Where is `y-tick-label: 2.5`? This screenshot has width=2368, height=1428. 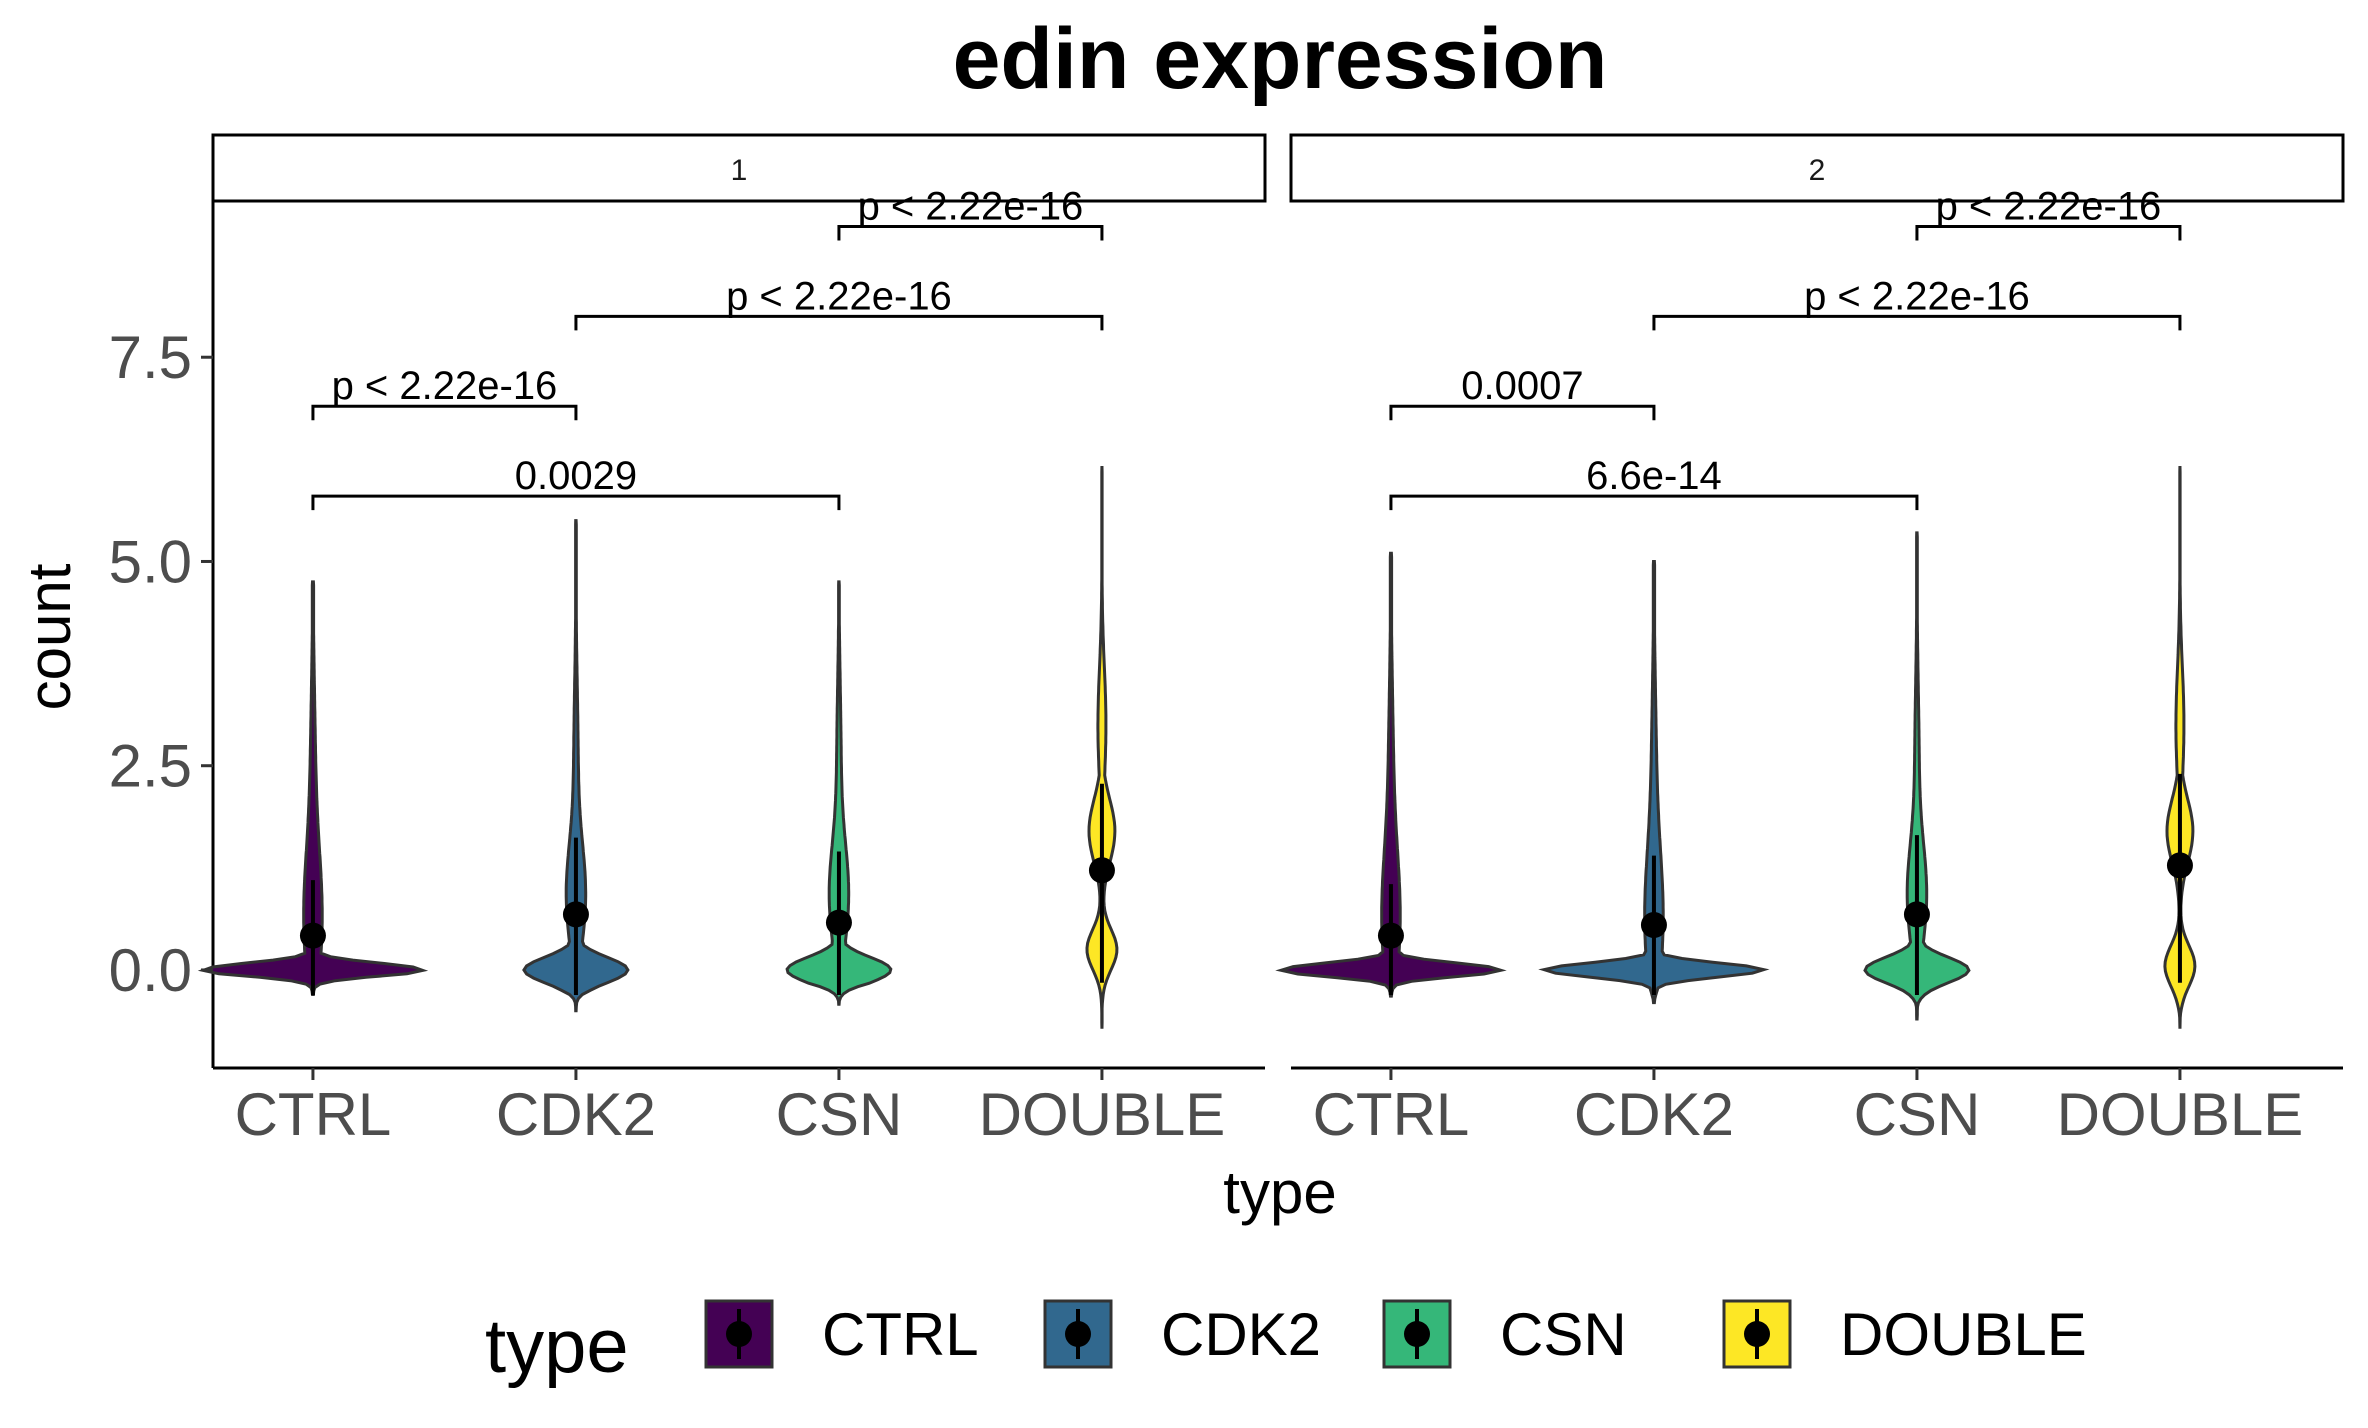 y-tick-label: 2.5 is located at coordinates (150, 766).